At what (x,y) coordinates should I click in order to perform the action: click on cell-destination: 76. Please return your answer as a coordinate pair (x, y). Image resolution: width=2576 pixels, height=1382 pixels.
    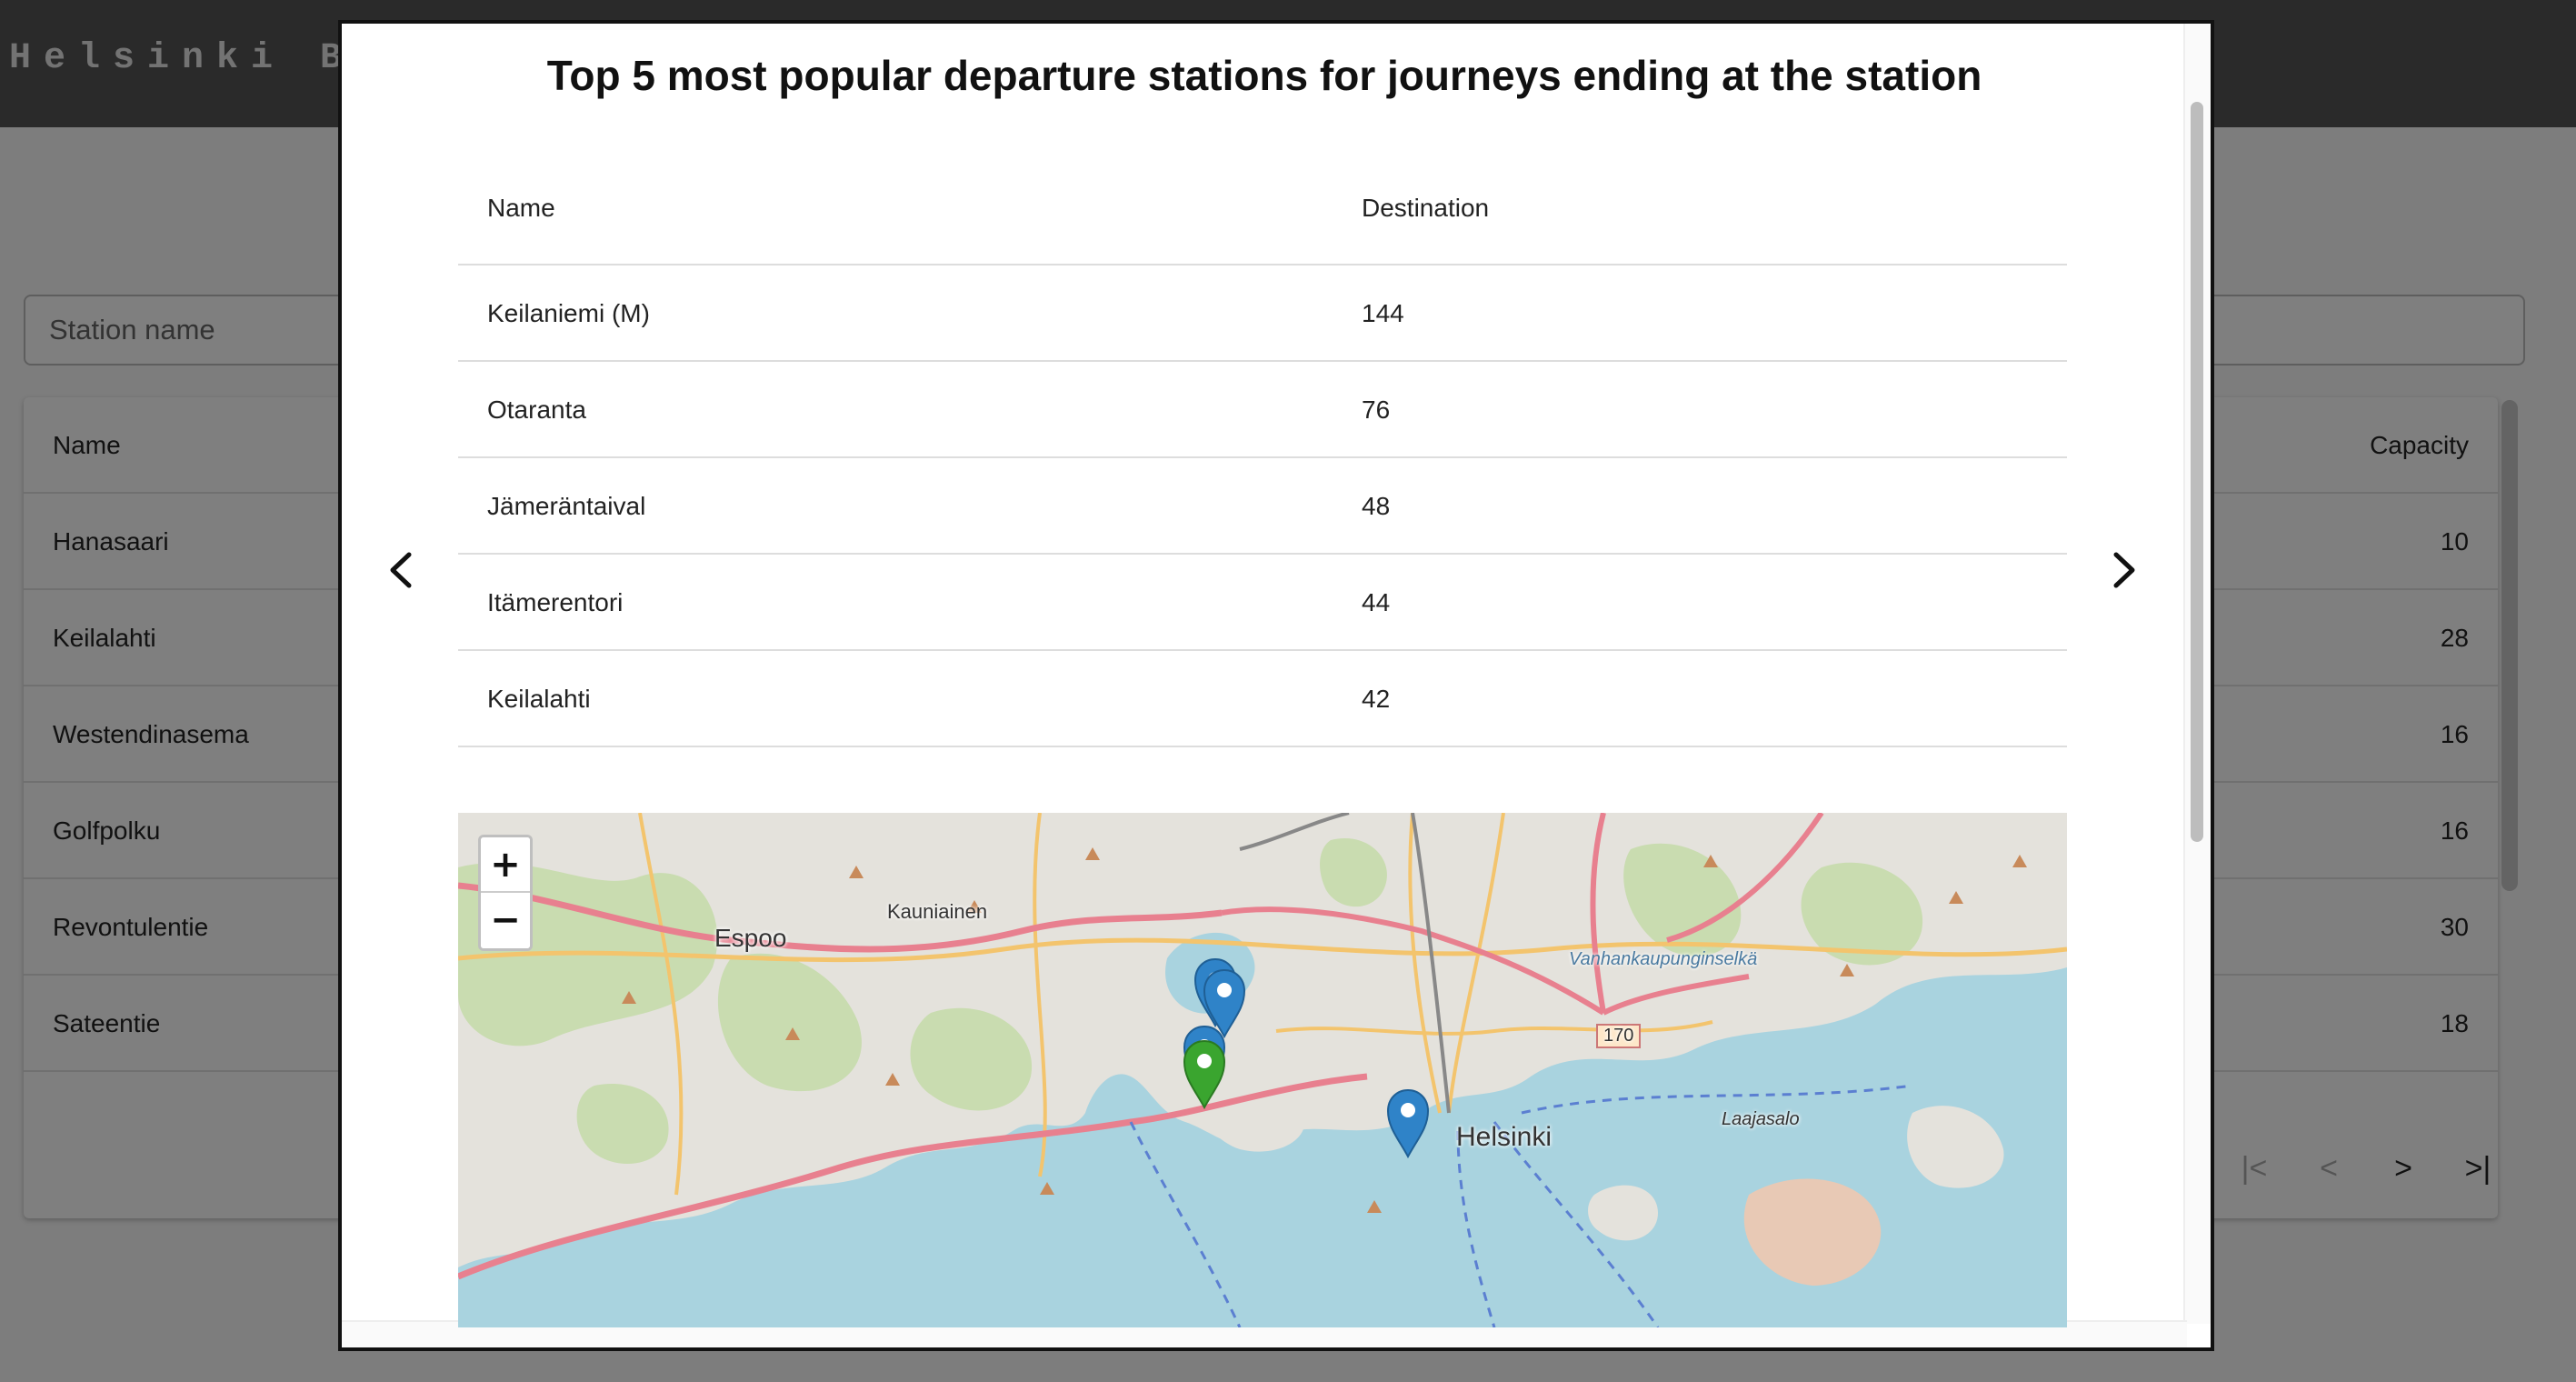
    Looking at the image, I should click on (1376, 410).